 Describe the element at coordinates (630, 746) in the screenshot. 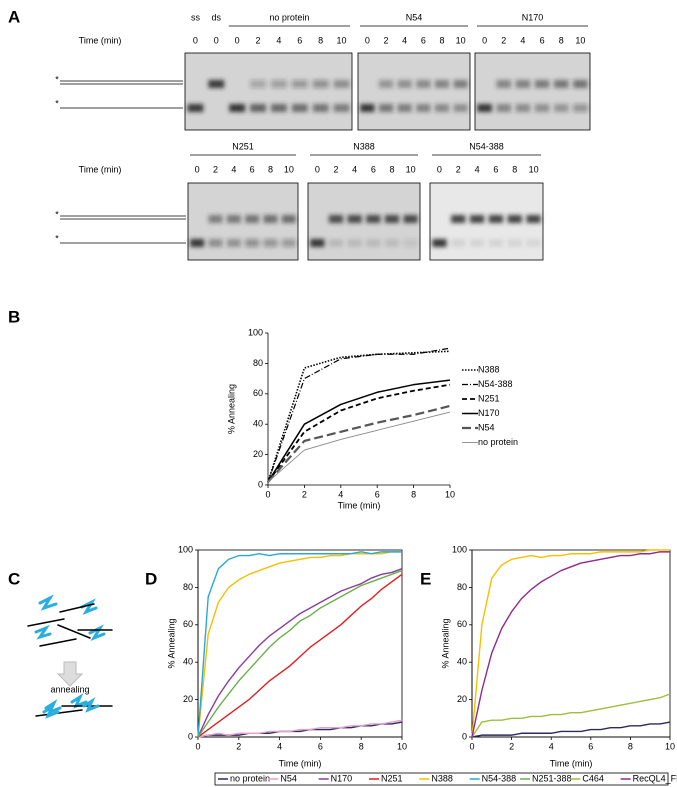

I see `x-tick-label: 8` at that location.